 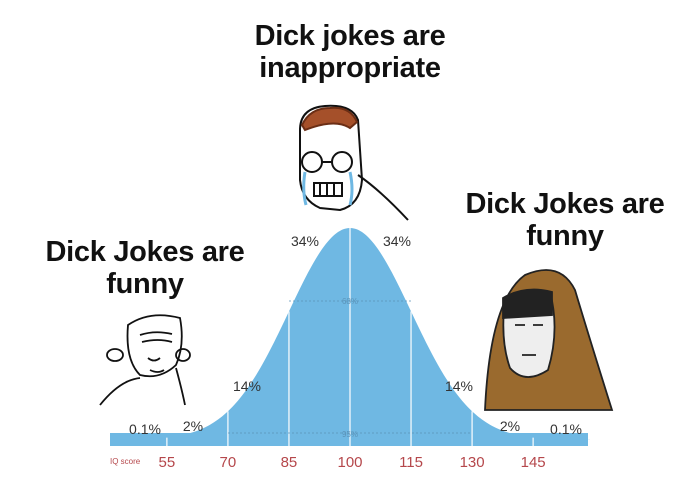 I want to click on pct-left-center: 34%, so click(x=305, y=241).